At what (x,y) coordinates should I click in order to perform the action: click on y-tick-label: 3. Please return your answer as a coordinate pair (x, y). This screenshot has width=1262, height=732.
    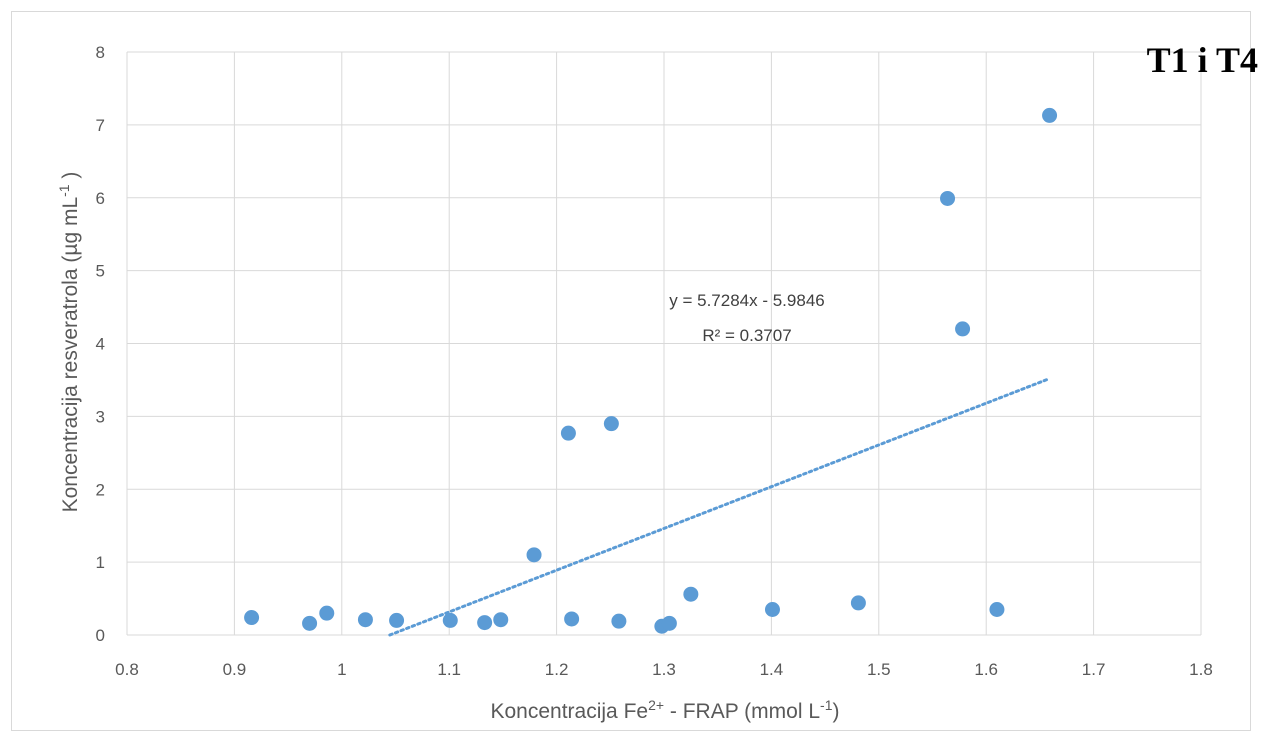
    Looking at the image, I should click on (100, 416).